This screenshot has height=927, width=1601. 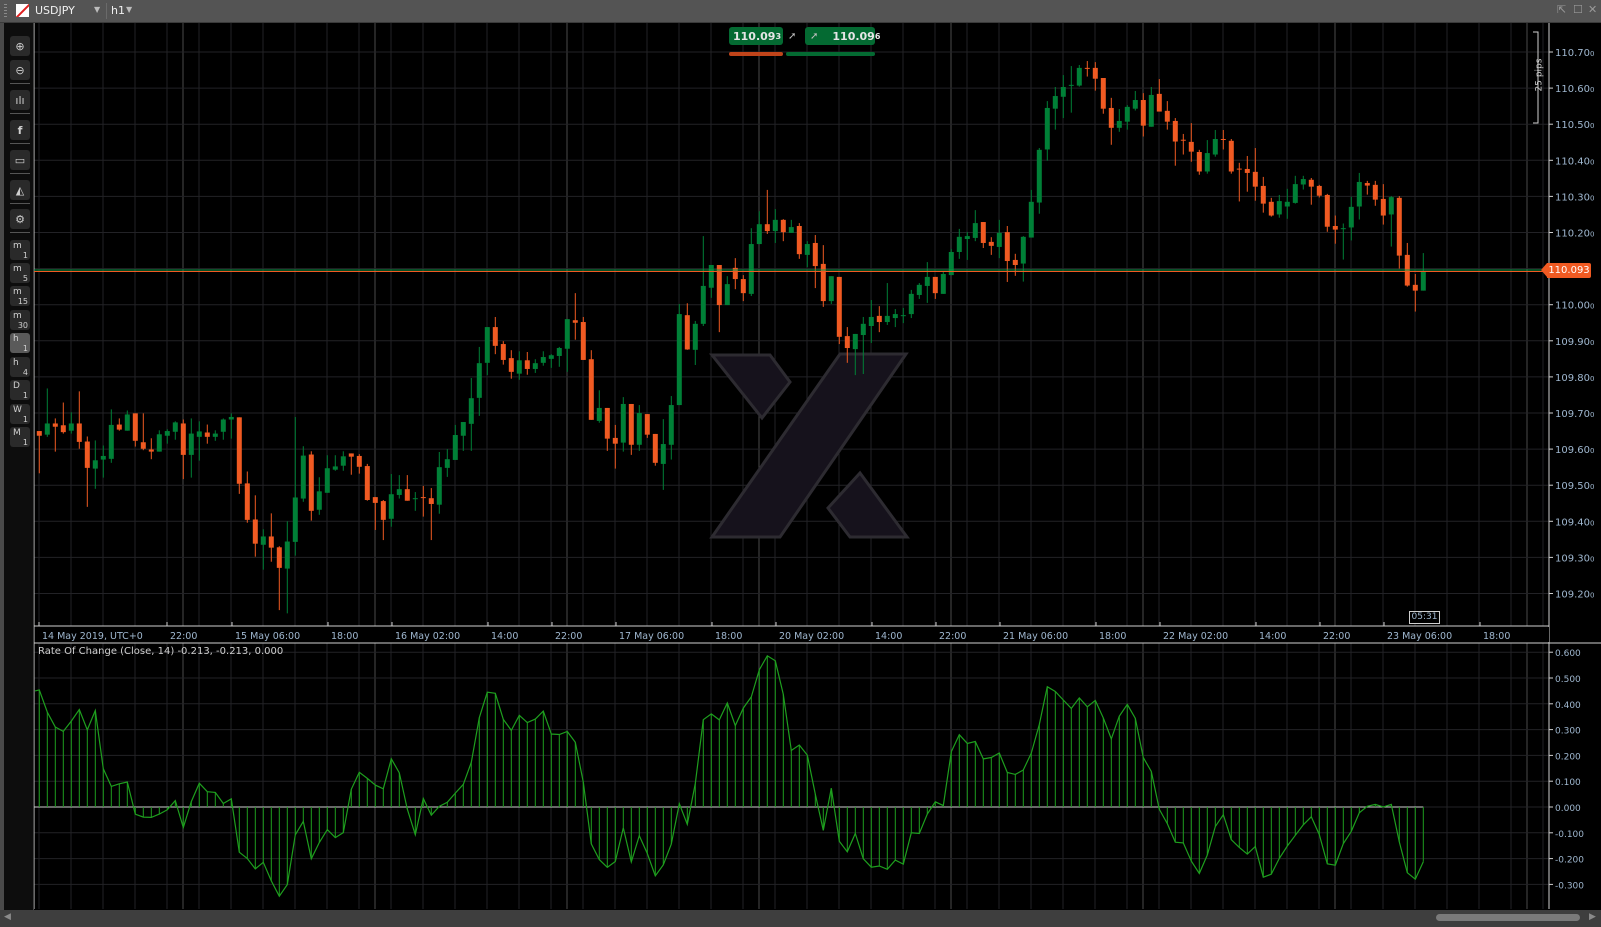 I want to click on zoom-in-button: ⊕, so click(x=20, y=46).